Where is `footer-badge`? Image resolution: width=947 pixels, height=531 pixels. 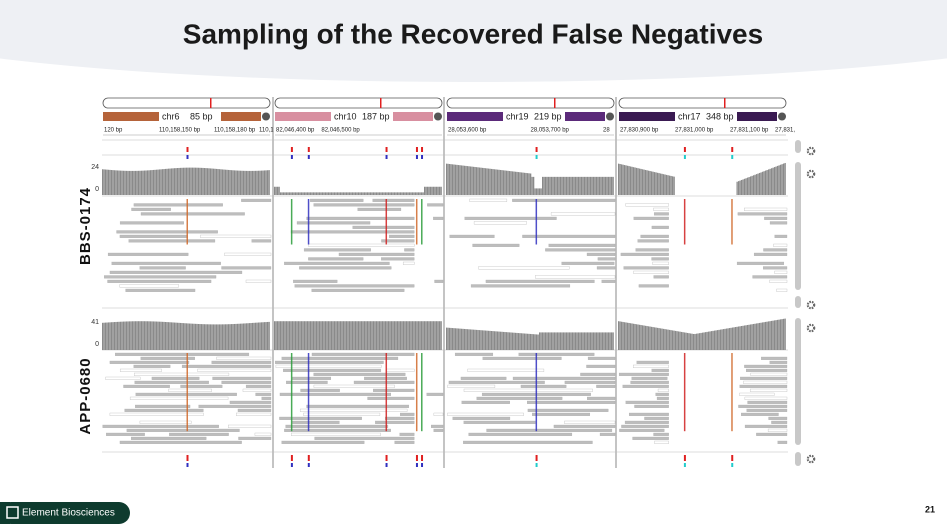 footer-badge is located at coordinates (65, 513).